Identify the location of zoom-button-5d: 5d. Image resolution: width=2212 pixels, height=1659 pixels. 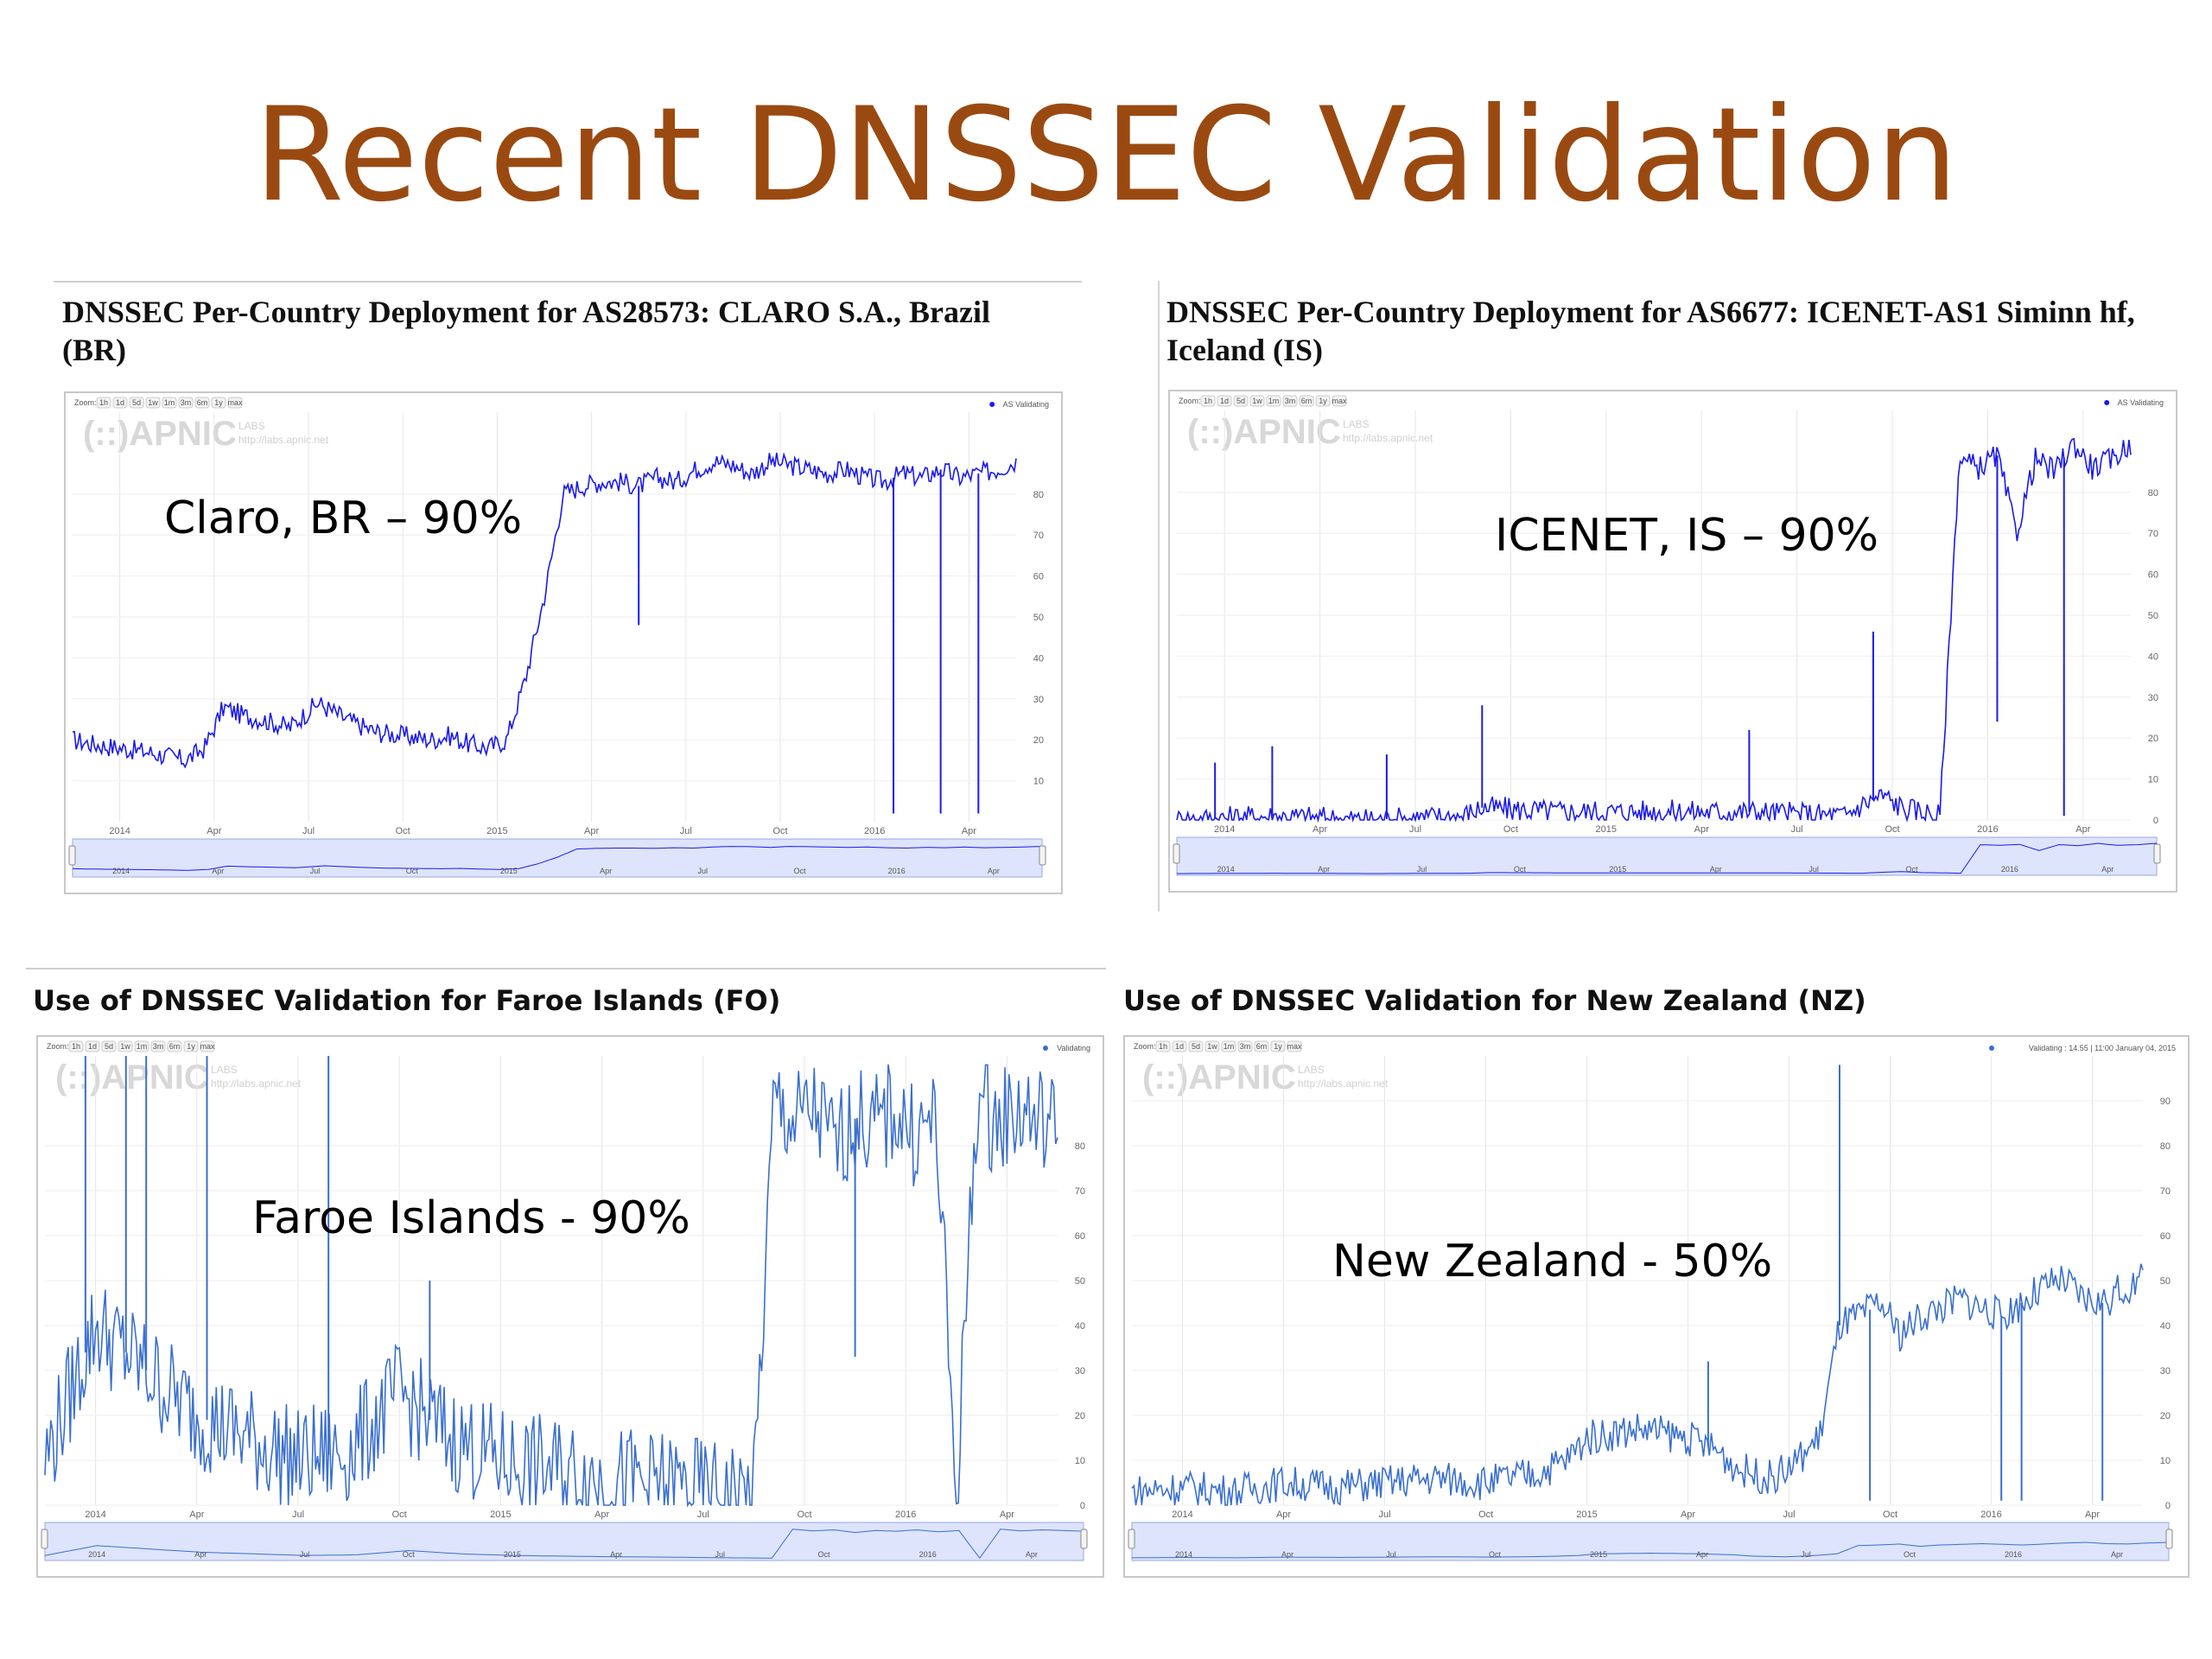
(1196, 1046).